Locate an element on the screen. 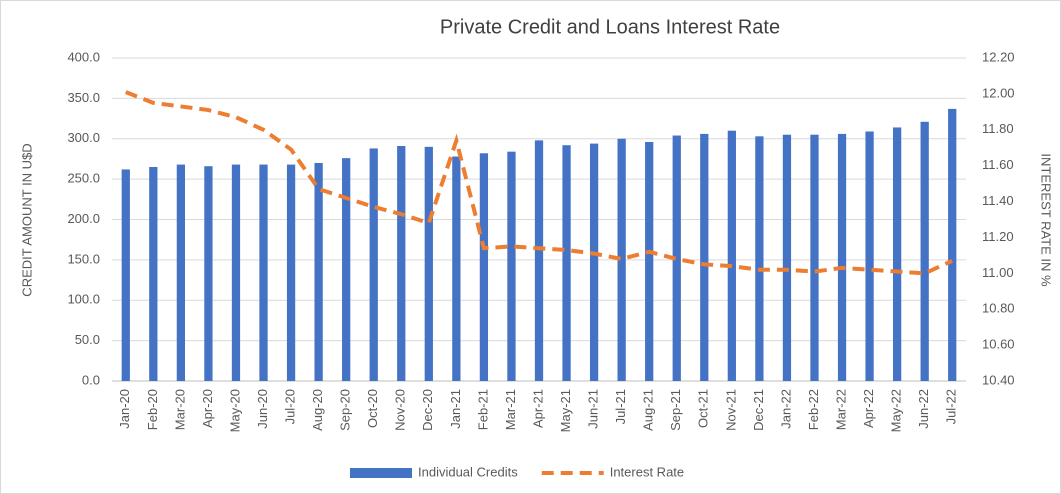 This screenshot has height=494, width=1061. y2-tick-label: 11.20 is located at coordinates (998, 236).